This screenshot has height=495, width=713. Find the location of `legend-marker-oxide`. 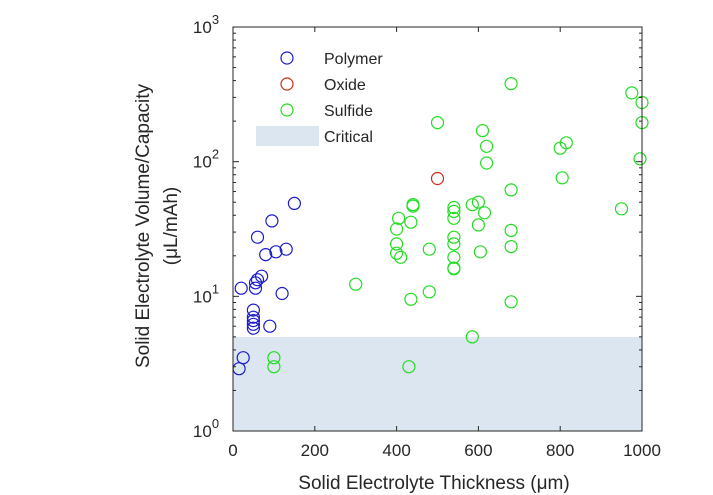

legend-marker-oxide is located at coordinates (287, 84).